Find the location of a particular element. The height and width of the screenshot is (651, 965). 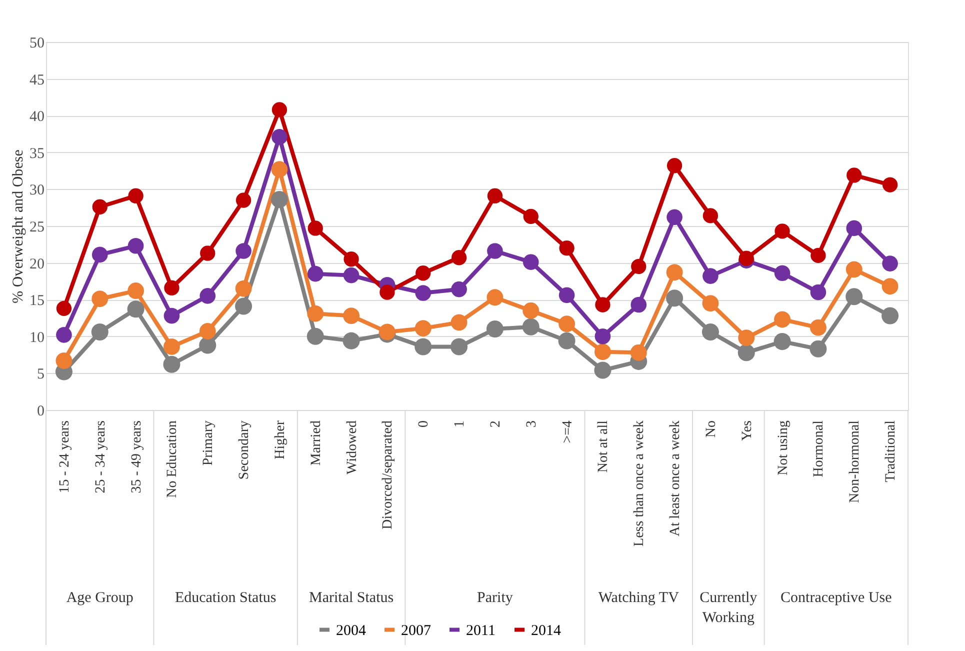

y-tick-label: 50 is located at coordinates (37, 44).